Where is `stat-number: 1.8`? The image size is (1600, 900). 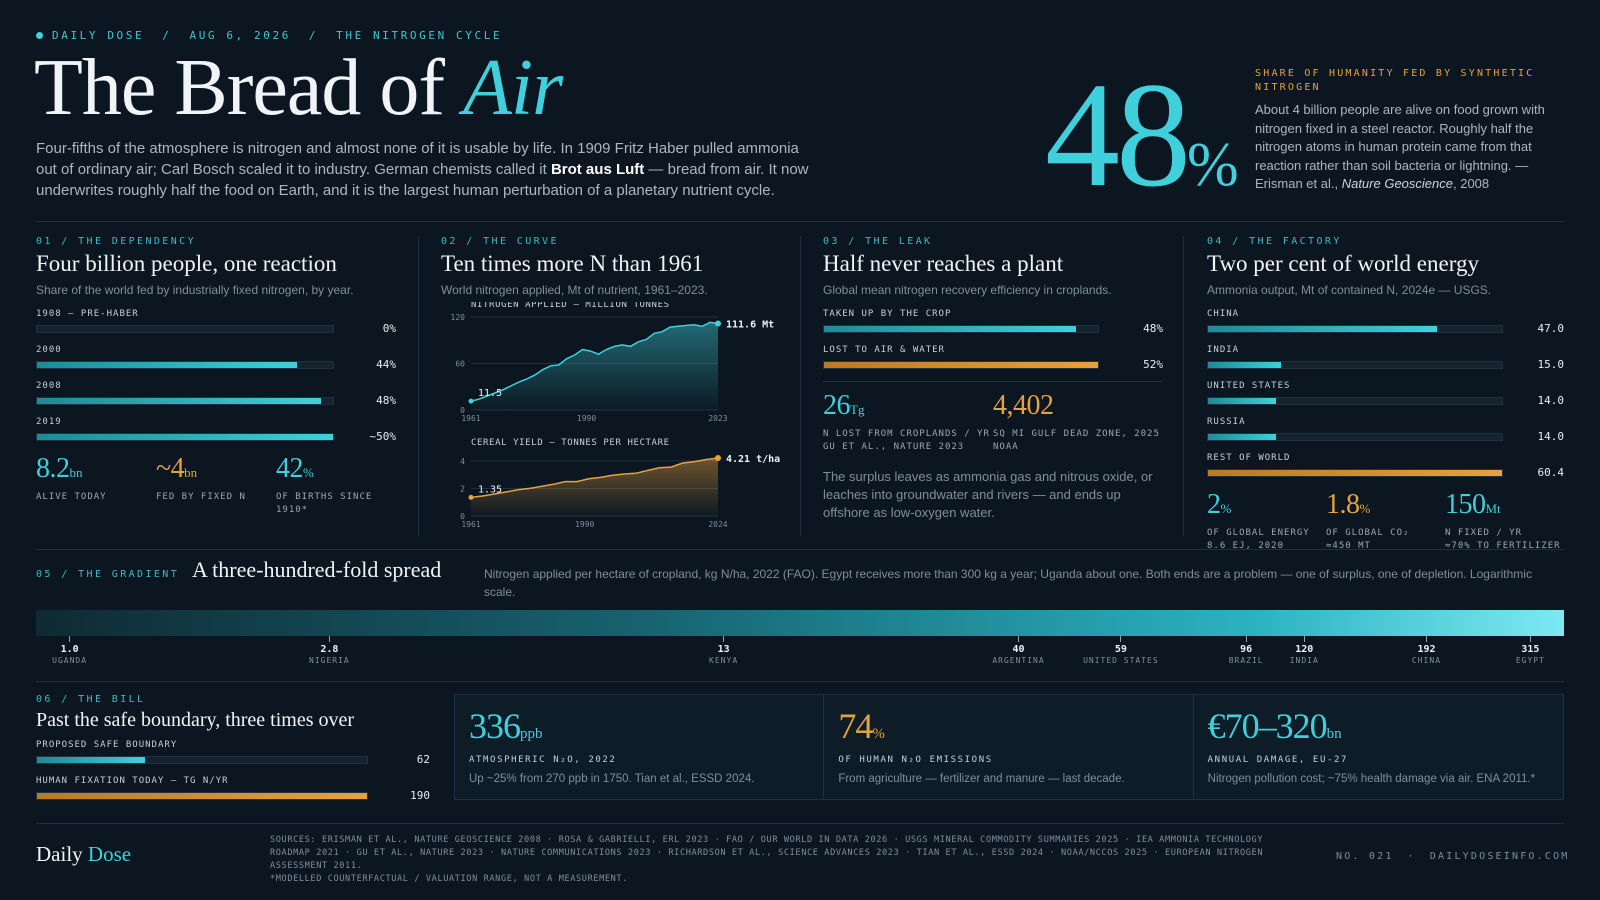 stat-number: 1.8 is located at coordinates (1343, 504).